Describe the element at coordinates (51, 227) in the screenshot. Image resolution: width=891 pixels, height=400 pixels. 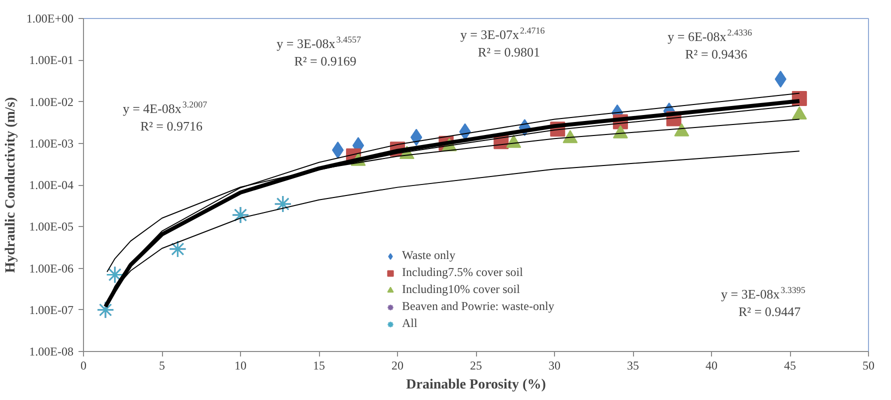
I see `y-tick-label: 1.00E-05` at that location.